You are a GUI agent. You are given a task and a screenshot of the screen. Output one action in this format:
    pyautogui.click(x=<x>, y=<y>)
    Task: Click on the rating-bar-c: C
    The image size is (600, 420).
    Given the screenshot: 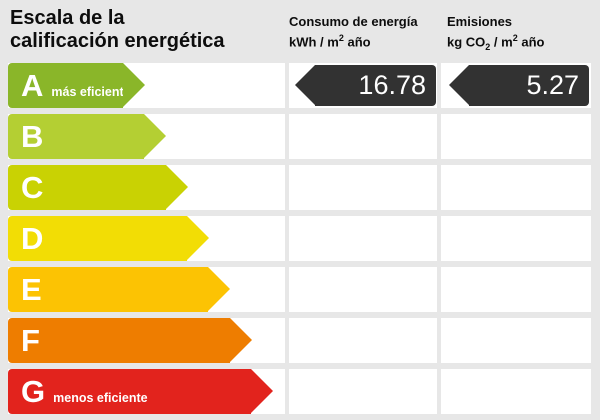 What is the action you would take?
    pyautogui.click(x=98, y=187)
    